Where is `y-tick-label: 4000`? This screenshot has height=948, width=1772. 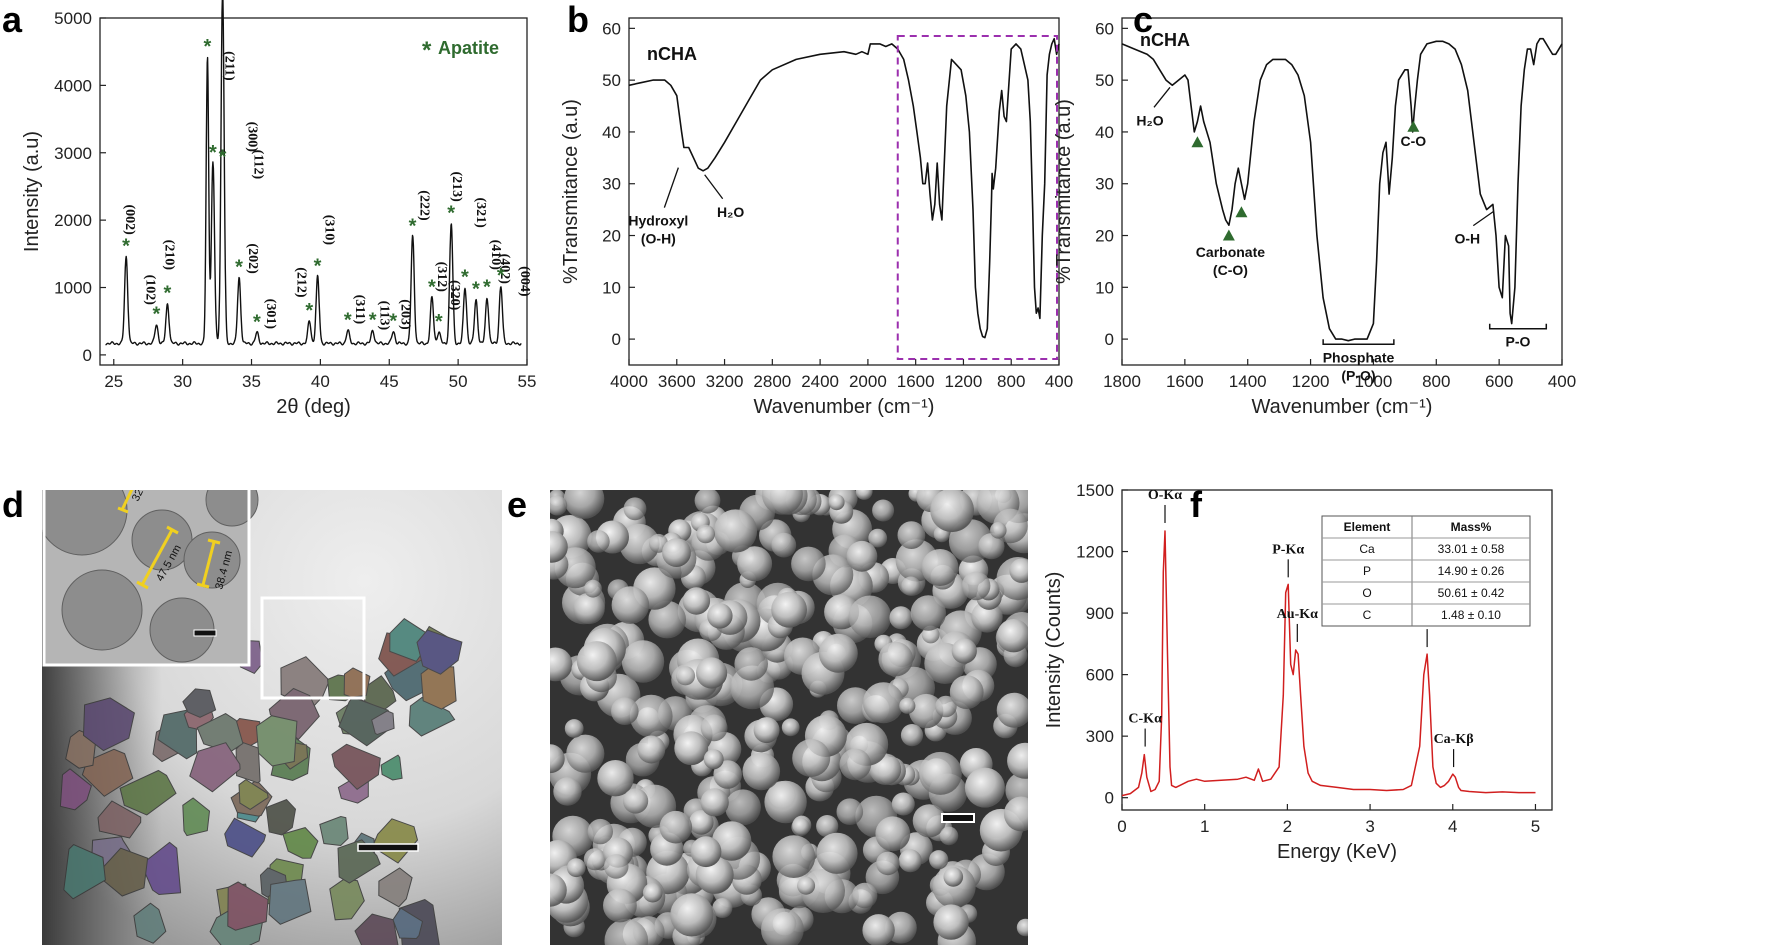
y-tick-label: 4000 is located at coordinates (73, 85).